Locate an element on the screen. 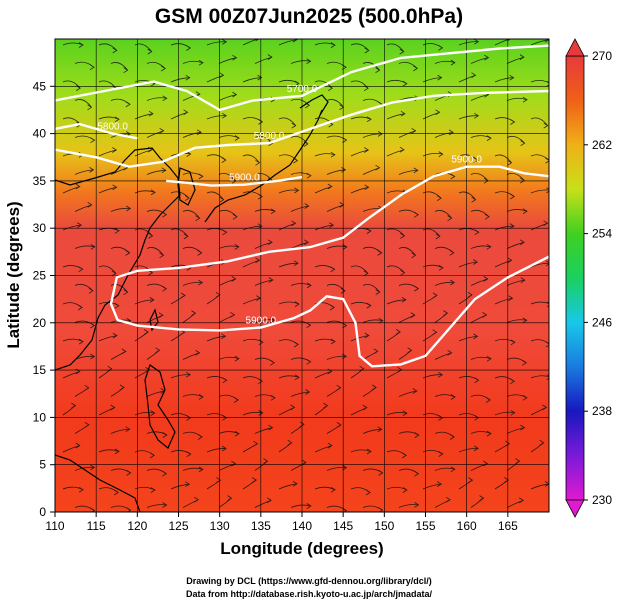  y-tick-label: 30 is located at coordinates (40, 228).